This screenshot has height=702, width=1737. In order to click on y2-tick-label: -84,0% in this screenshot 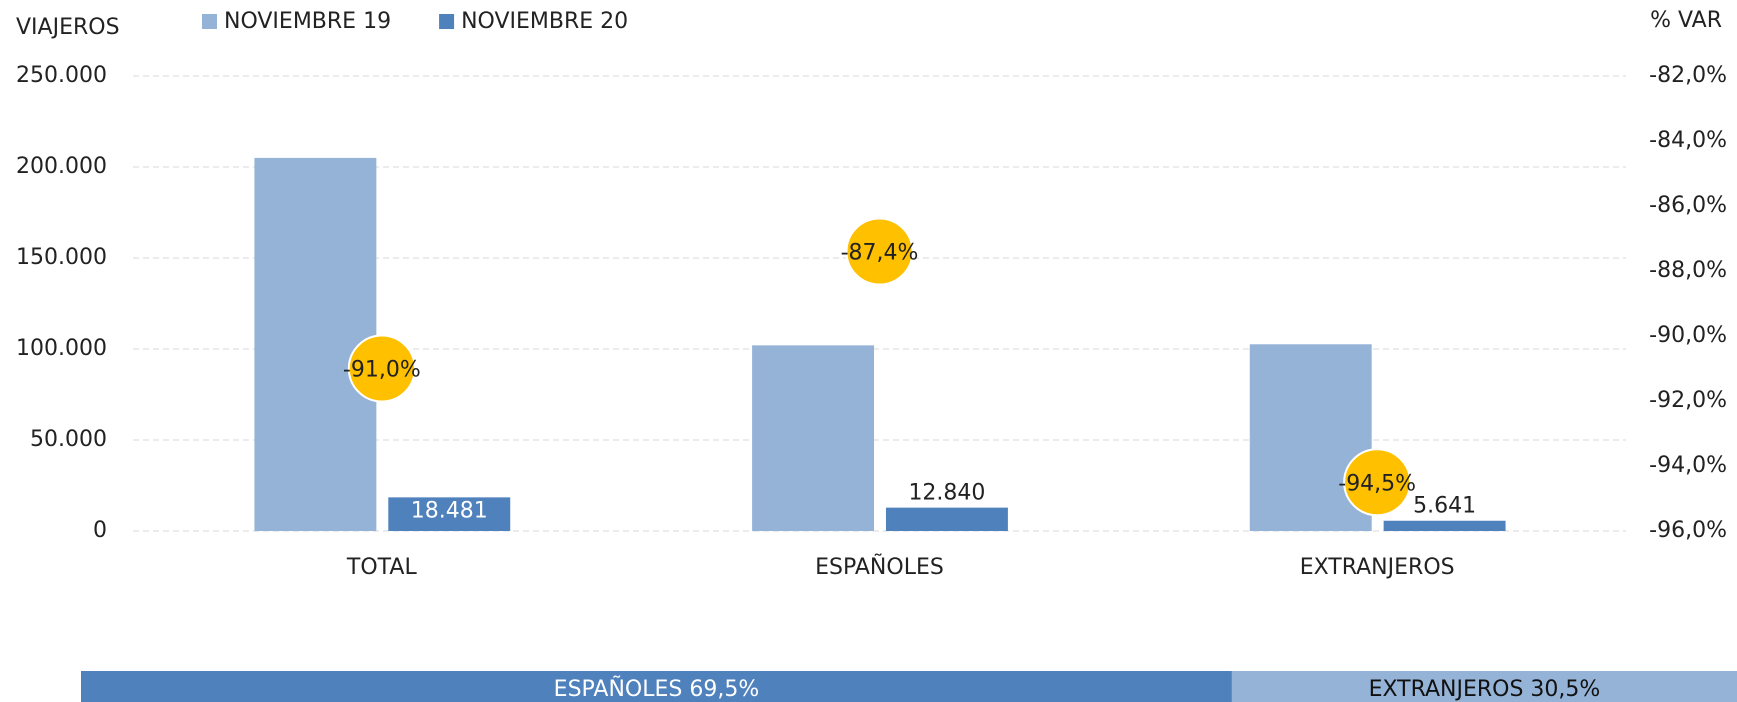, I will do `click(1688, 140)`.